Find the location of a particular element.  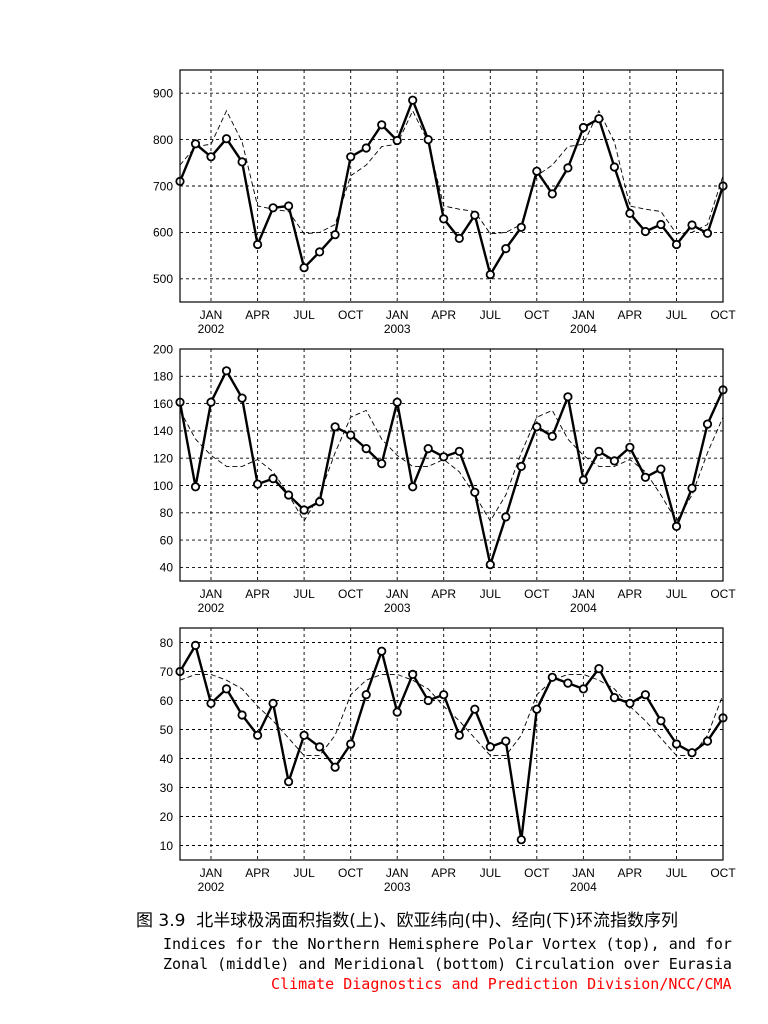

x-year-label: 2004 is located at coordinates (583, 329).